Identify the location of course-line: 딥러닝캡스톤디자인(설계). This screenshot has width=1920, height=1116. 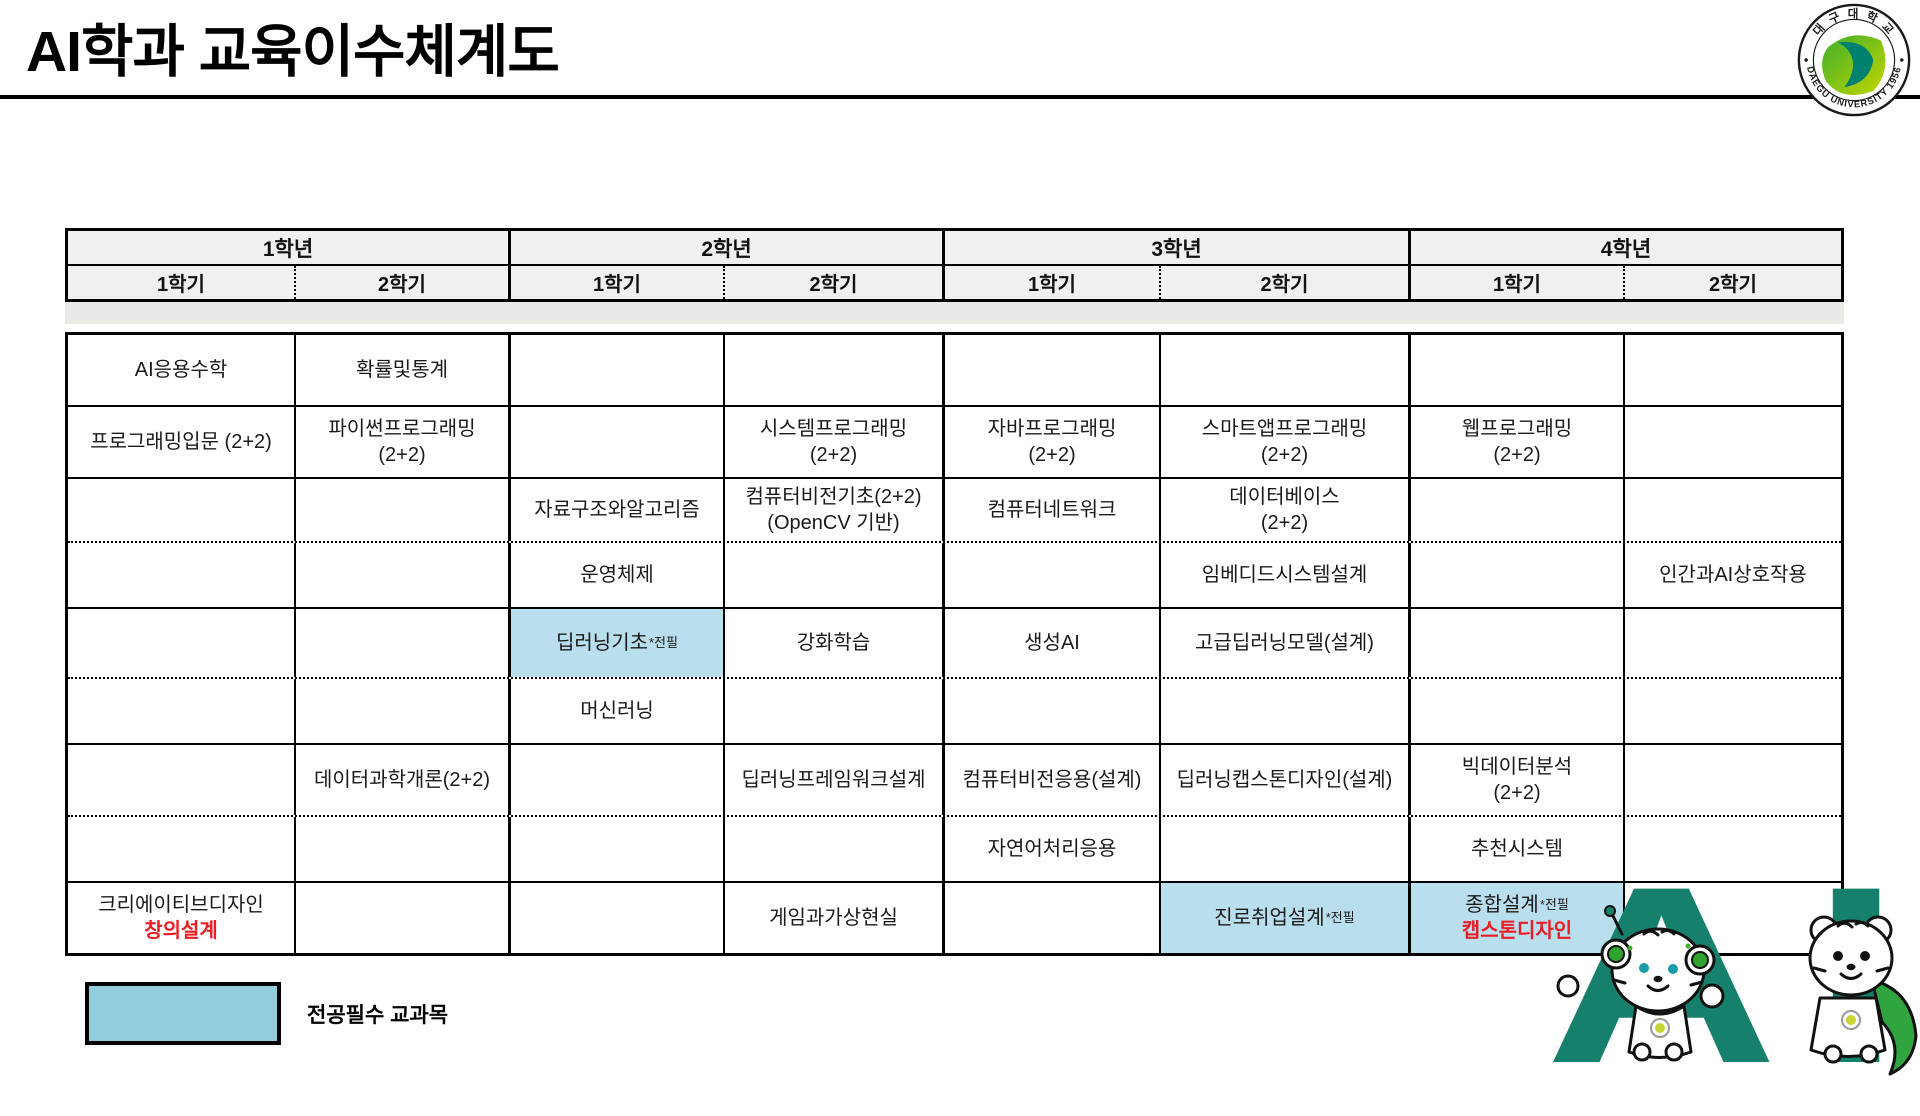
(1284, 780).